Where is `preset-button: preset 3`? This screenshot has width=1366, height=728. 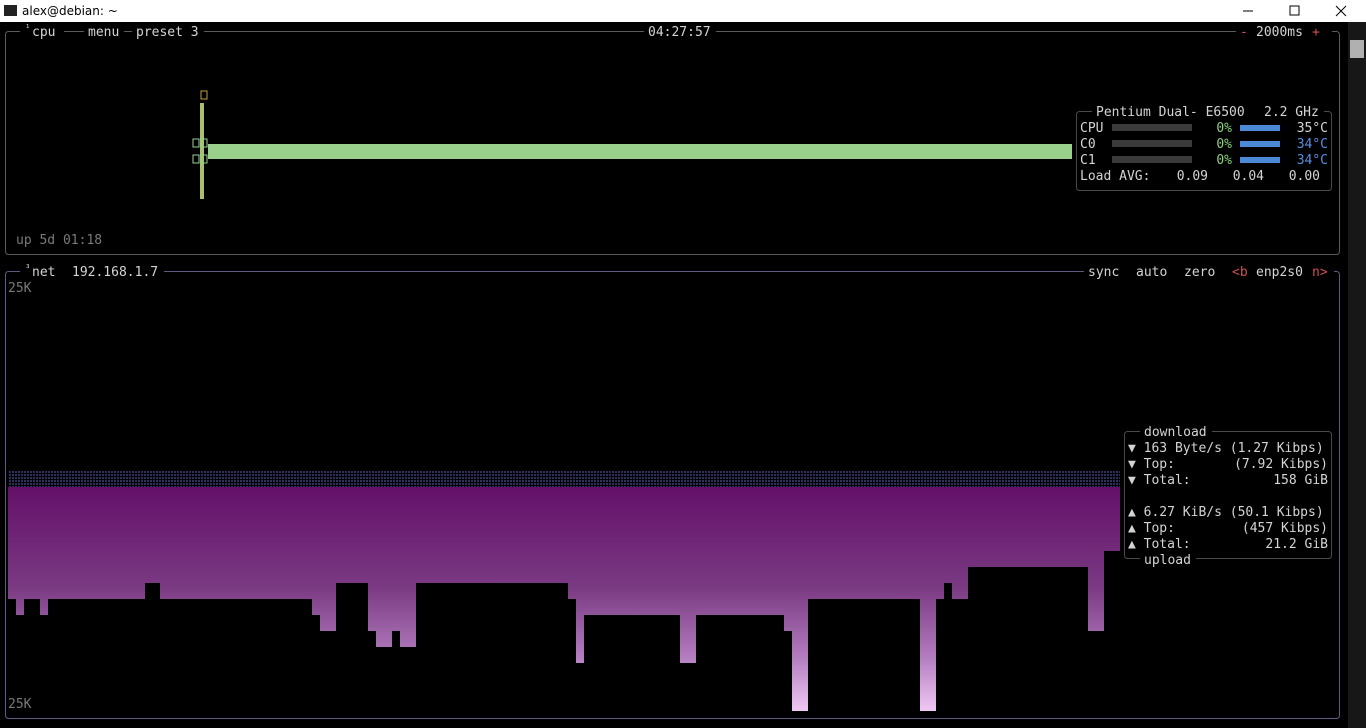 preset-button: preset 3 is located at coordinates (167, 32).